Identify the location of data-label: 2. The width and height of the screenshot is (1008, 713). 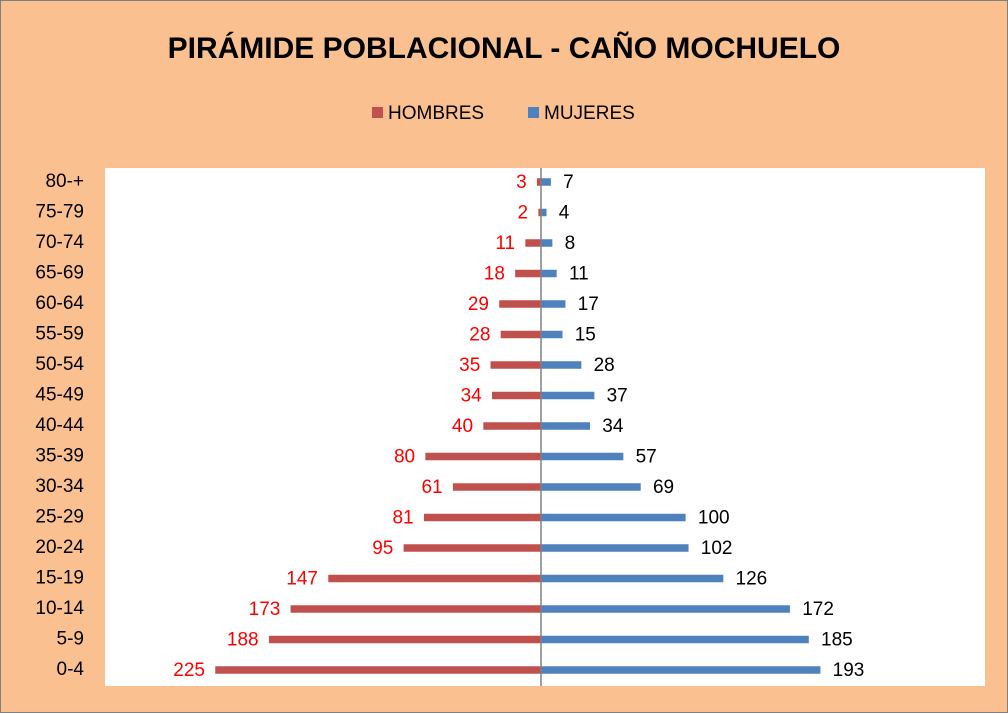
(523, 213).